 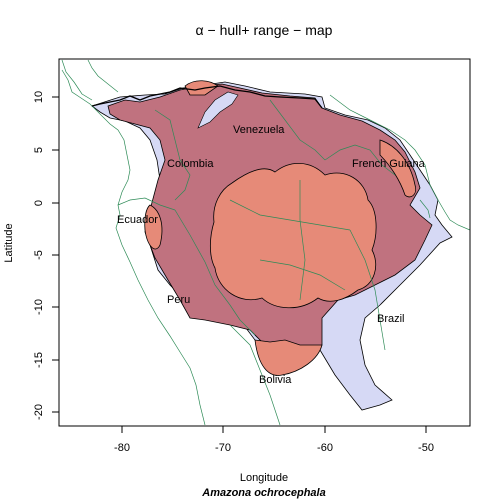 I want to click on x-axis-title: Longitude, so click(x=264, y=478).